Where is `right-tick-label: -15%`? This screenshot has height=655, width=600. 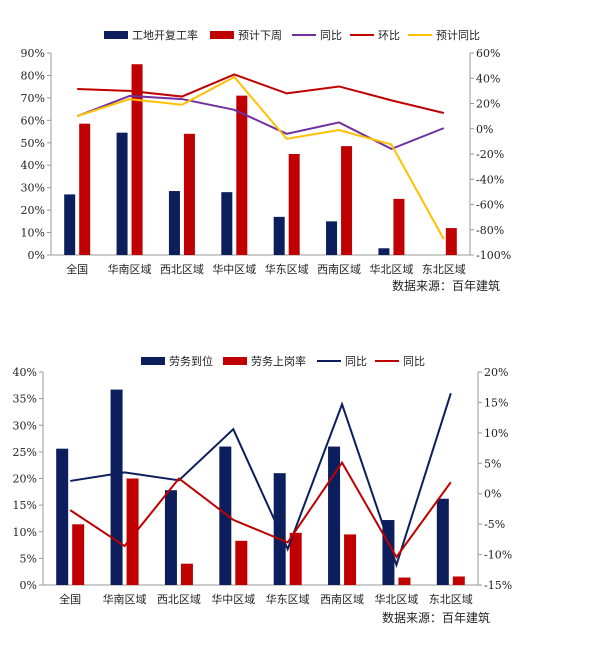
right-tick-label: -15% is located at coordinates (498, 585).